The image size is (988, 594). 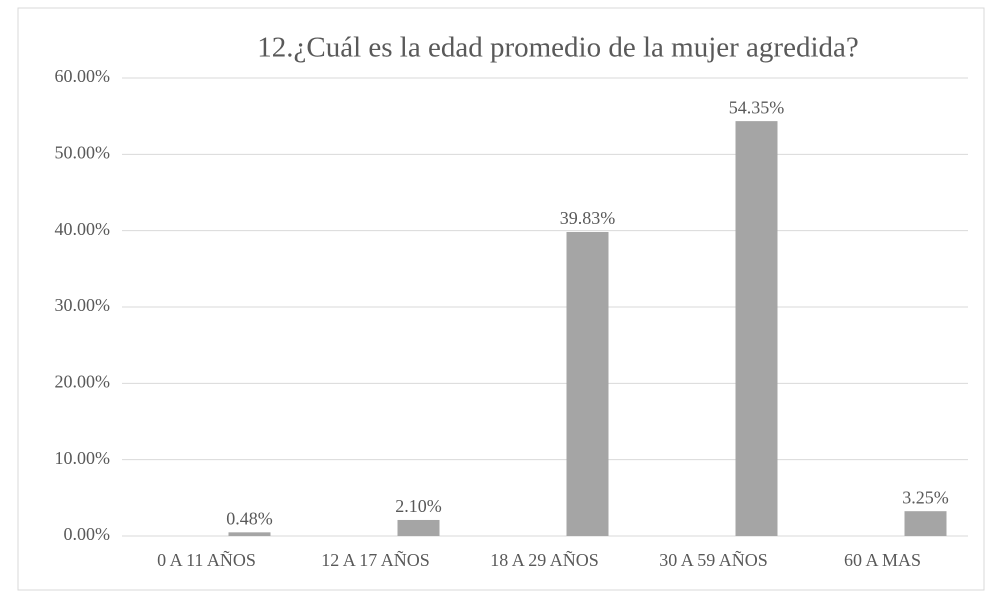 What do you see at coordinates (375, 559) in the screenshot?
I see `x-tick-label: 12 A 17 AÑOS` at bounding box center [375, 559].